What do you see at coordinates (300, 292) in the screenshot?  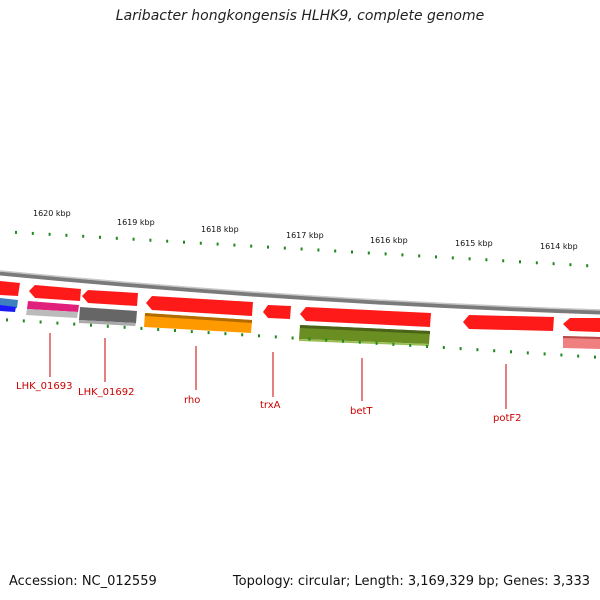 I see `genome-backbone` at bounding box center [300, 292].